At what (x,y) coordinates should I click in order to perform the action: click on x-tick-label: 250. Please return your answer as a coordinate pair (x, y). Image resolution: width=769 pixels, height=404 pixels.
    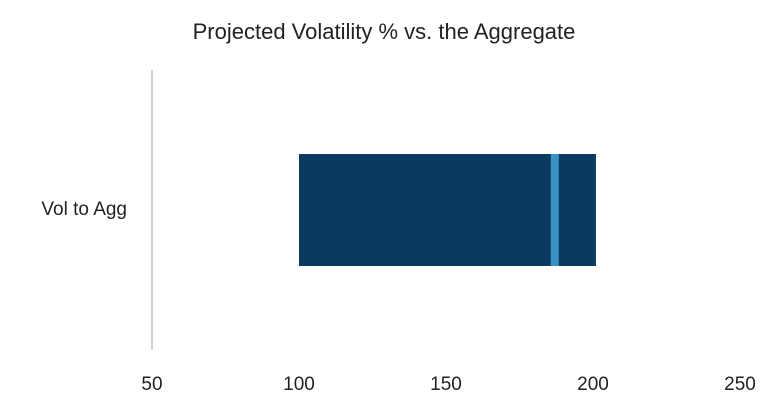
    Looking at the image, I should click on (740, 384).